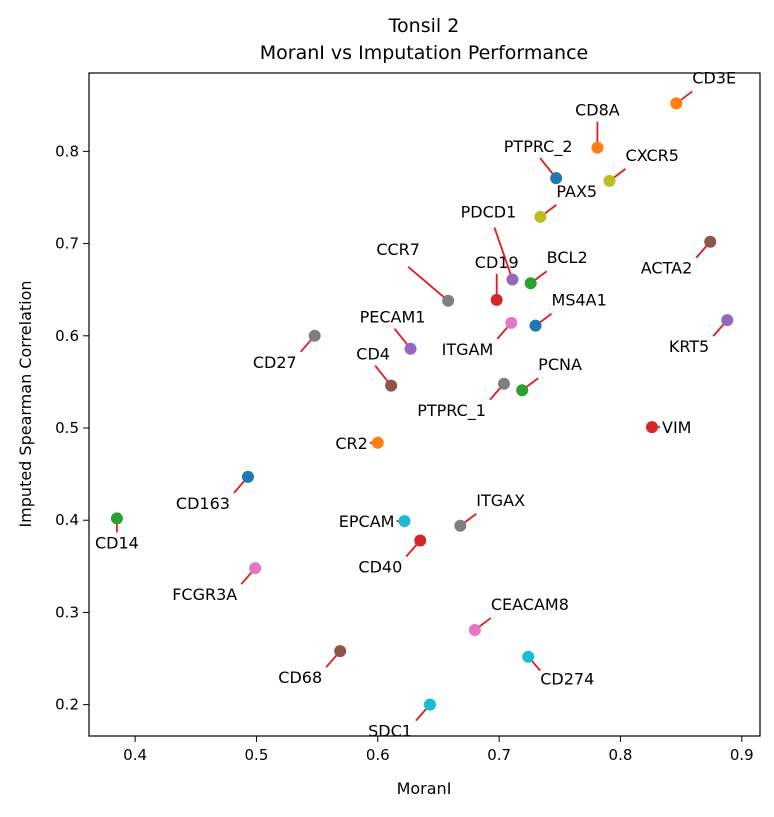 The width and height of the screenshot is (774, 817). I want to click on point-label: CR2, so click(351, 443).